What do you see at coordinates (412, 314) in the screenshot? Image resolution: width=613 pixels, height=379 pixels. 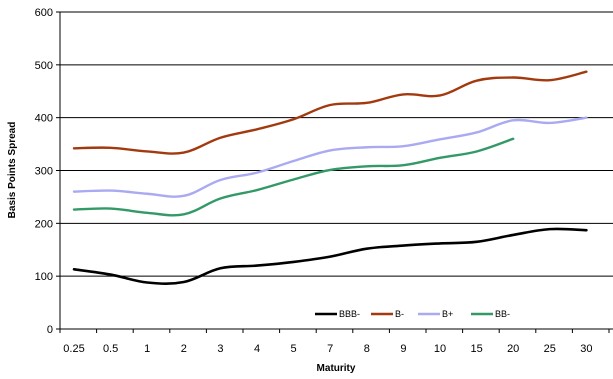 I see `legend: BBB- B- B+ BB-` at bounding box center [412, 314].